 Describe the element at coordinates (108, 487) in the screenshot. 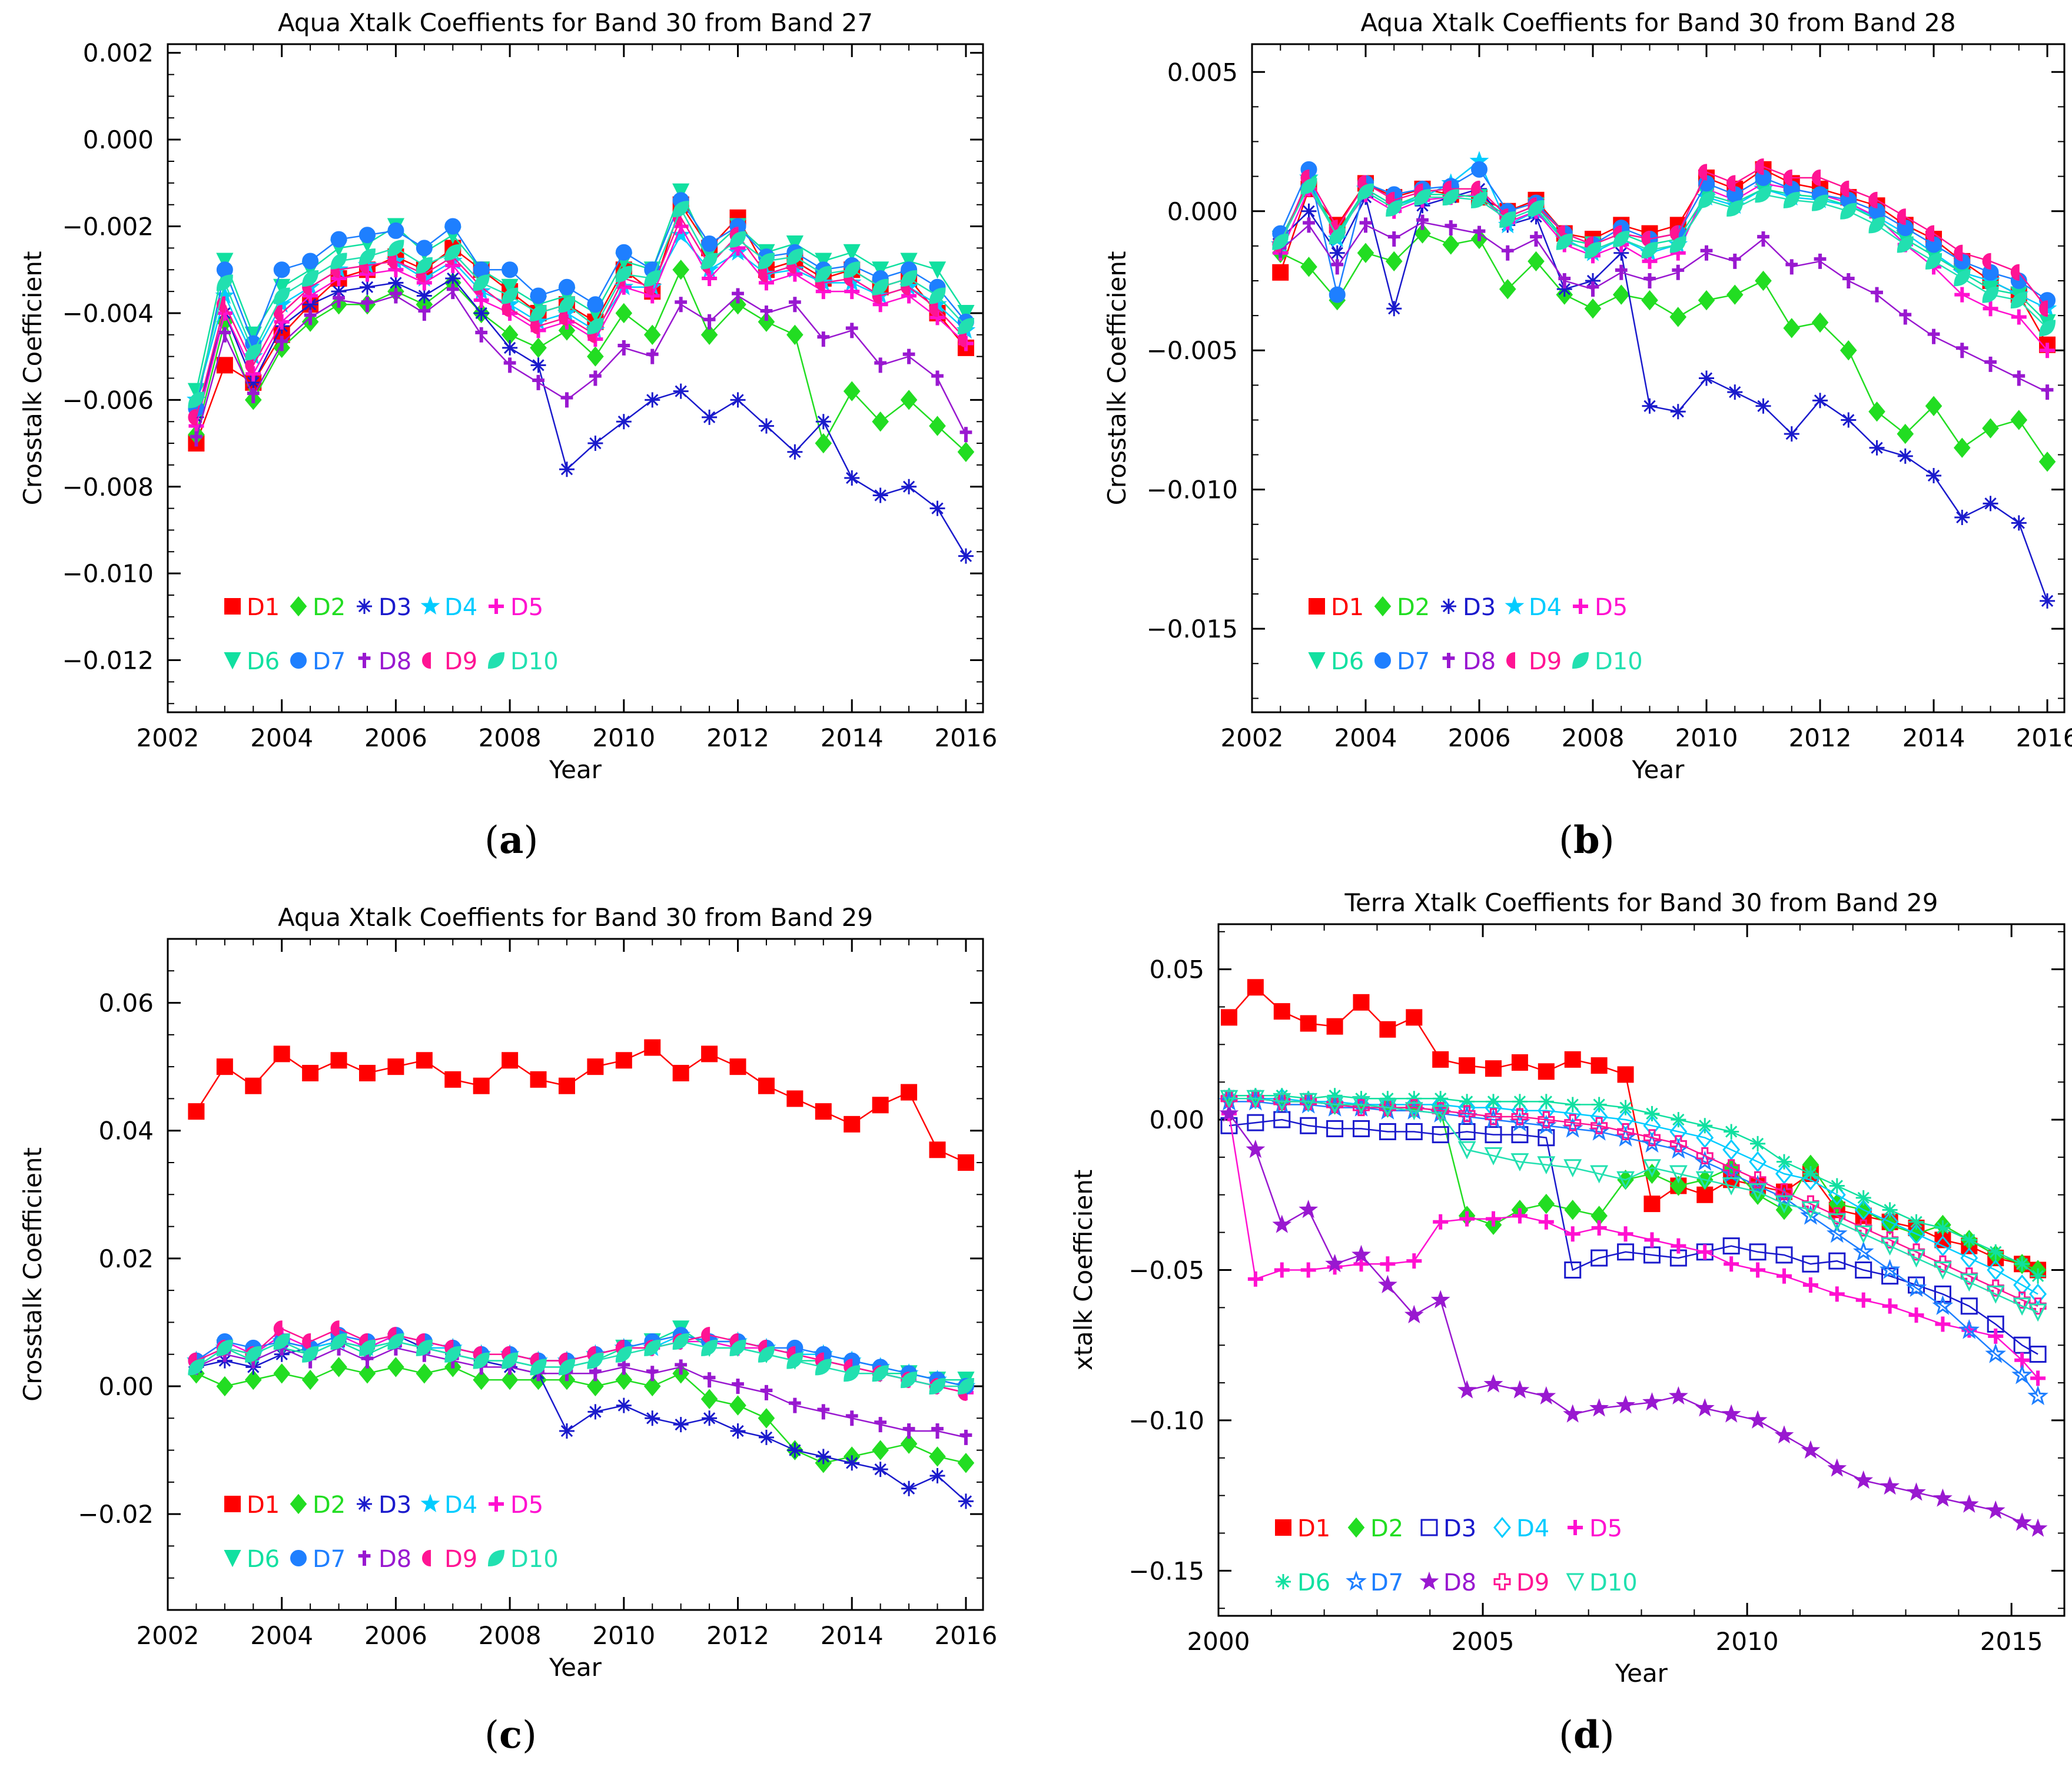

I see `y-tick-label: −0.008` at that location.